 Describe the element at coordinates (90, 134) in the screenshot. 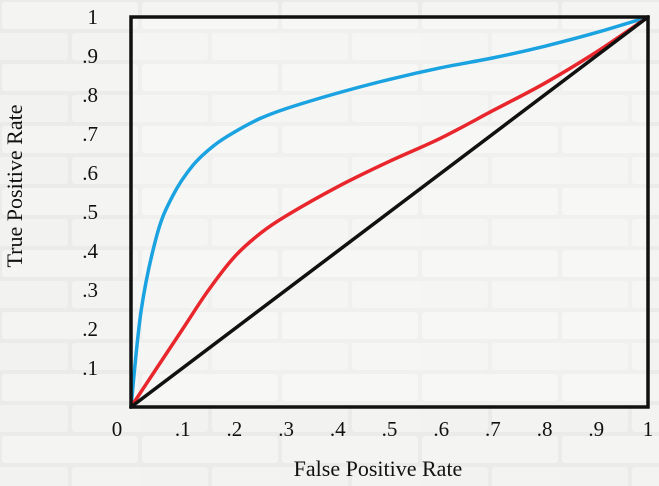

I see `y-tick-label: .7` at that location.